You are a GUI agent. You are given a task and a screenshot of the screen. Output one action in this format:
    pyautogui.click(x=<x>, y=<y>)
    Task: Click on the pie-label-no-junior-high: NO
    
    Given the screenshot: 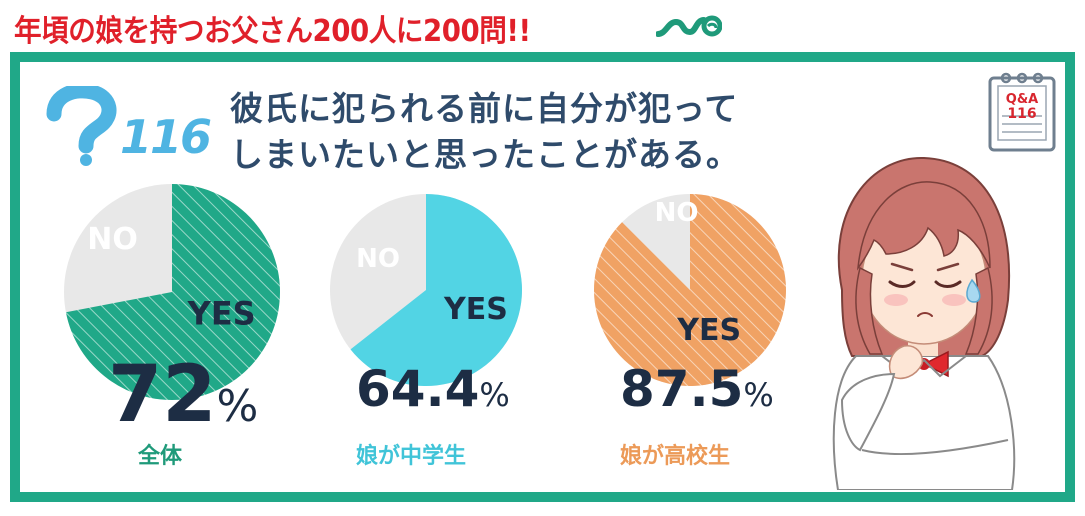 What is the action you would take?
    pyautogui.click(x=378, y=259)
    